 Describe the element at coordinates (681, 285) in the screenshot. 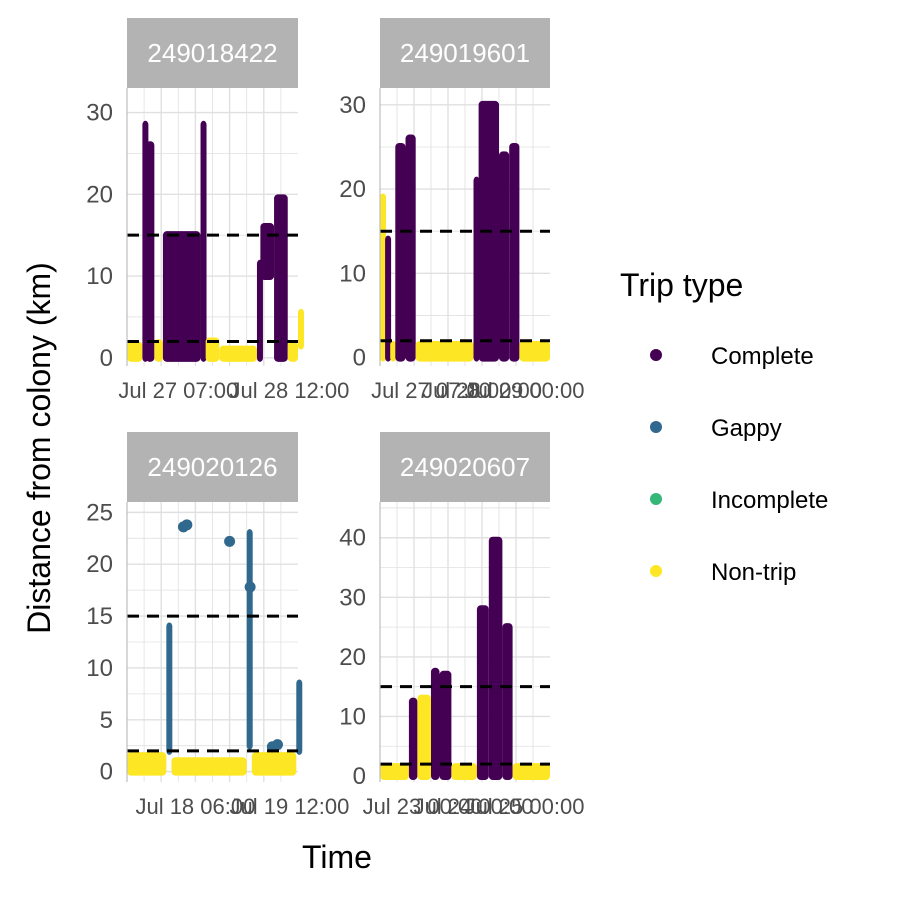

I see `legend-title: Trip type` at that location.